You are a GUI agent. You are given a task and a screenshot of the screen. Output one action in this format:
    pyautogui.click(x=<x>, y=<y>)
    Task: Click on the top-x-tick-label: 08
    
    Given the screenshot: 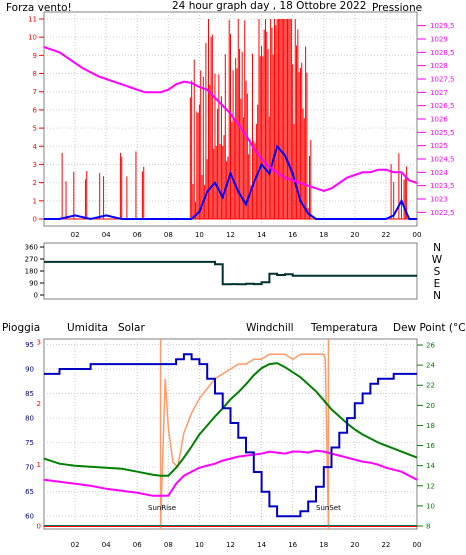 What is the action you would take?
    pyautogui.click(x=168, y=235)
    